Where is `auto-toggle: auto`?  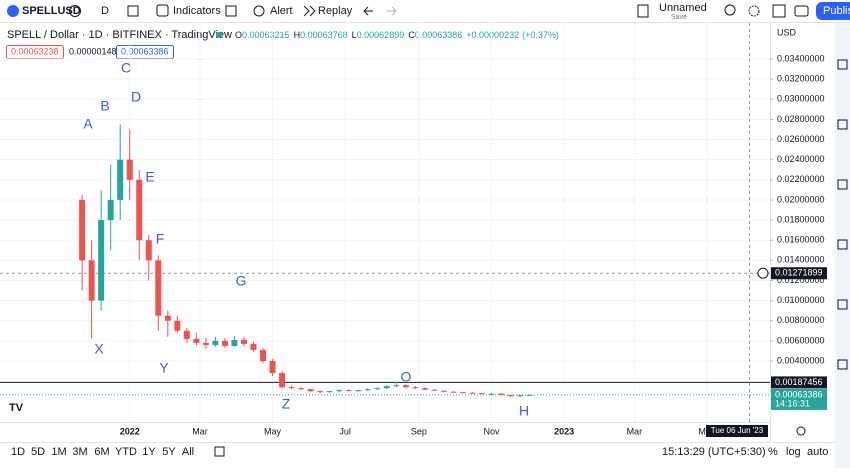 auto-toggle: auto is located at coordinates (817, 452).